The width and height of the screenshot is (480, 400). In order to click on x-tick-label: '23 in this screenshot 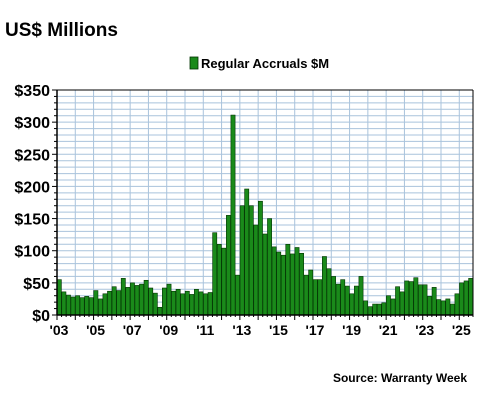, I will do `click(424, 330)`.